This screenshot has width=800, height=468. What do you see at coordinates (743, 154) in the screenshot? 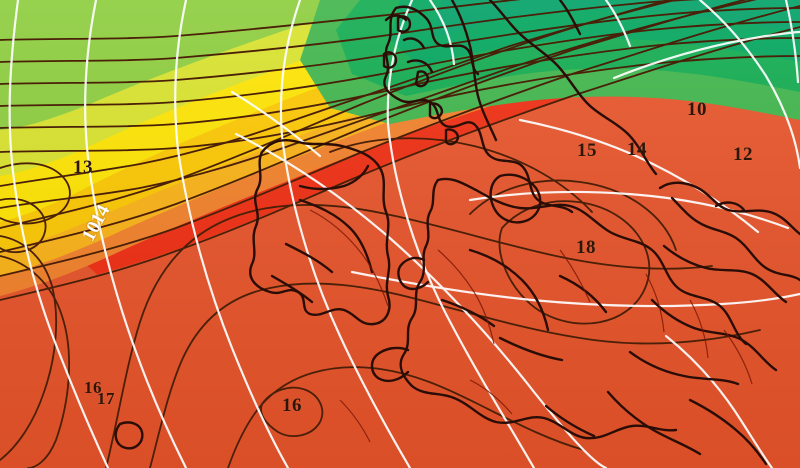
I see `contour-label: 12` at bounding box center [743, 154].